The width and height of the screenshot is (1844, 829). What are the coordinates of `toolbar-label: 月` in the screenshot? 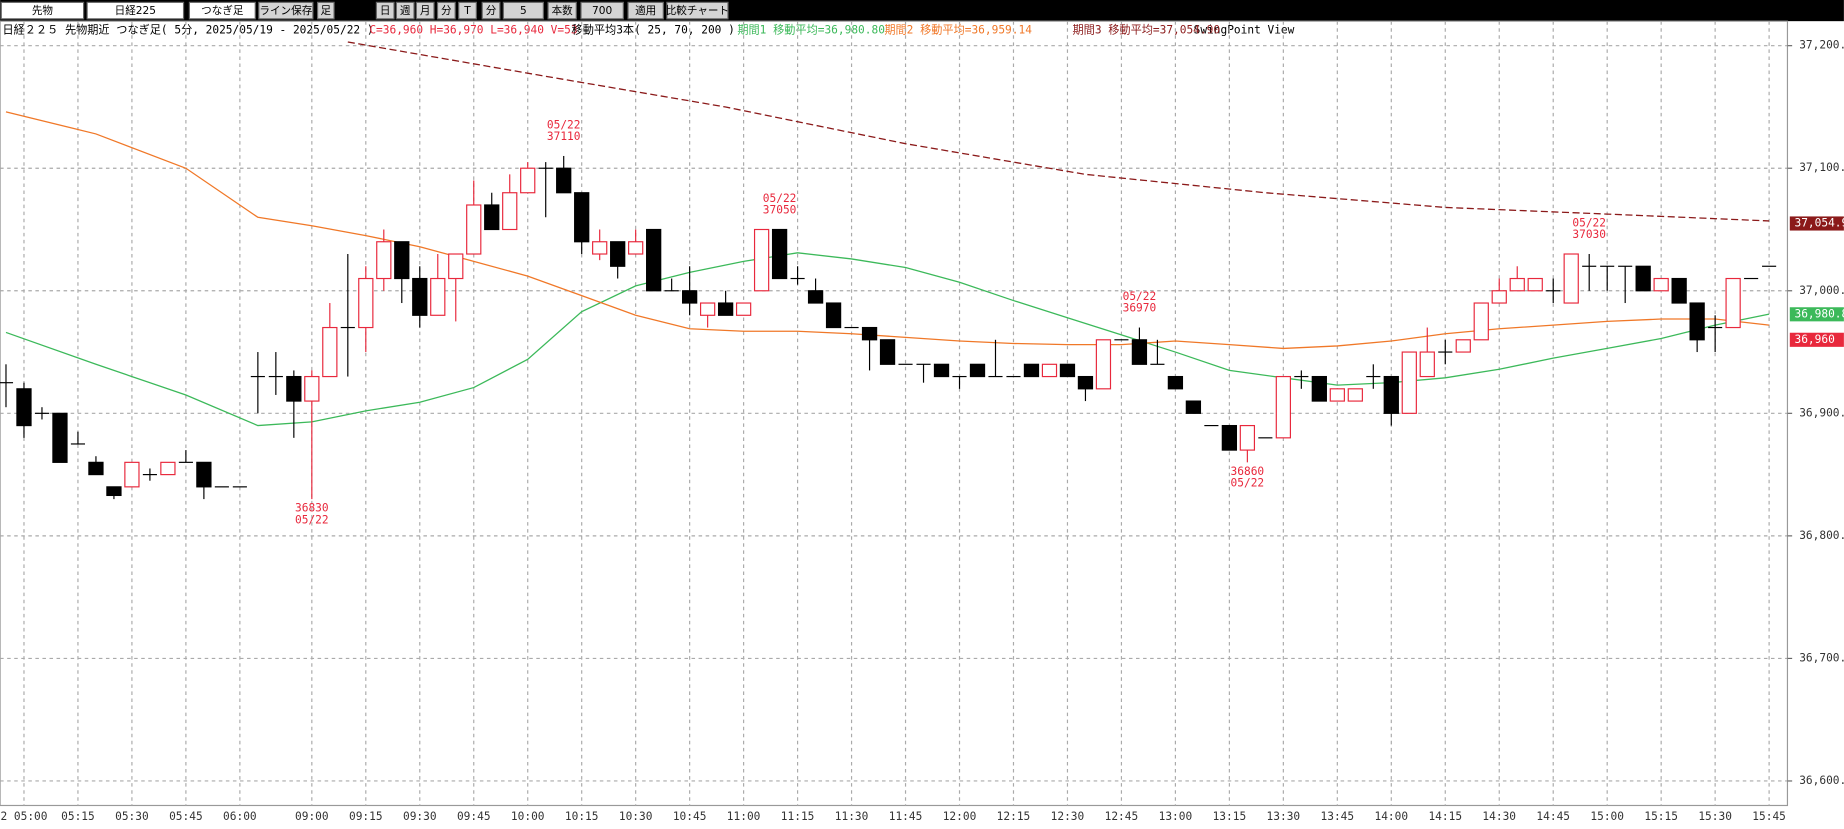 It's located at (425, 11).